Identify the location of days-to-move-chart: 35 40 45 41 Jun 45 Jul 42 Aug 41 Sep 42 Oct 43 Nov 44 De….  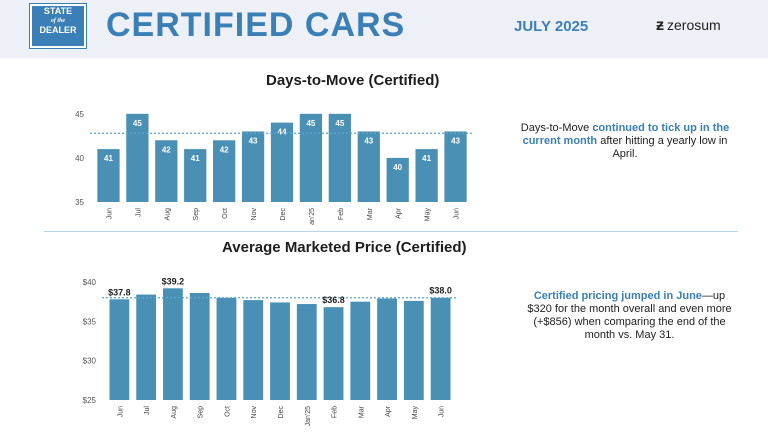
(273, 167).